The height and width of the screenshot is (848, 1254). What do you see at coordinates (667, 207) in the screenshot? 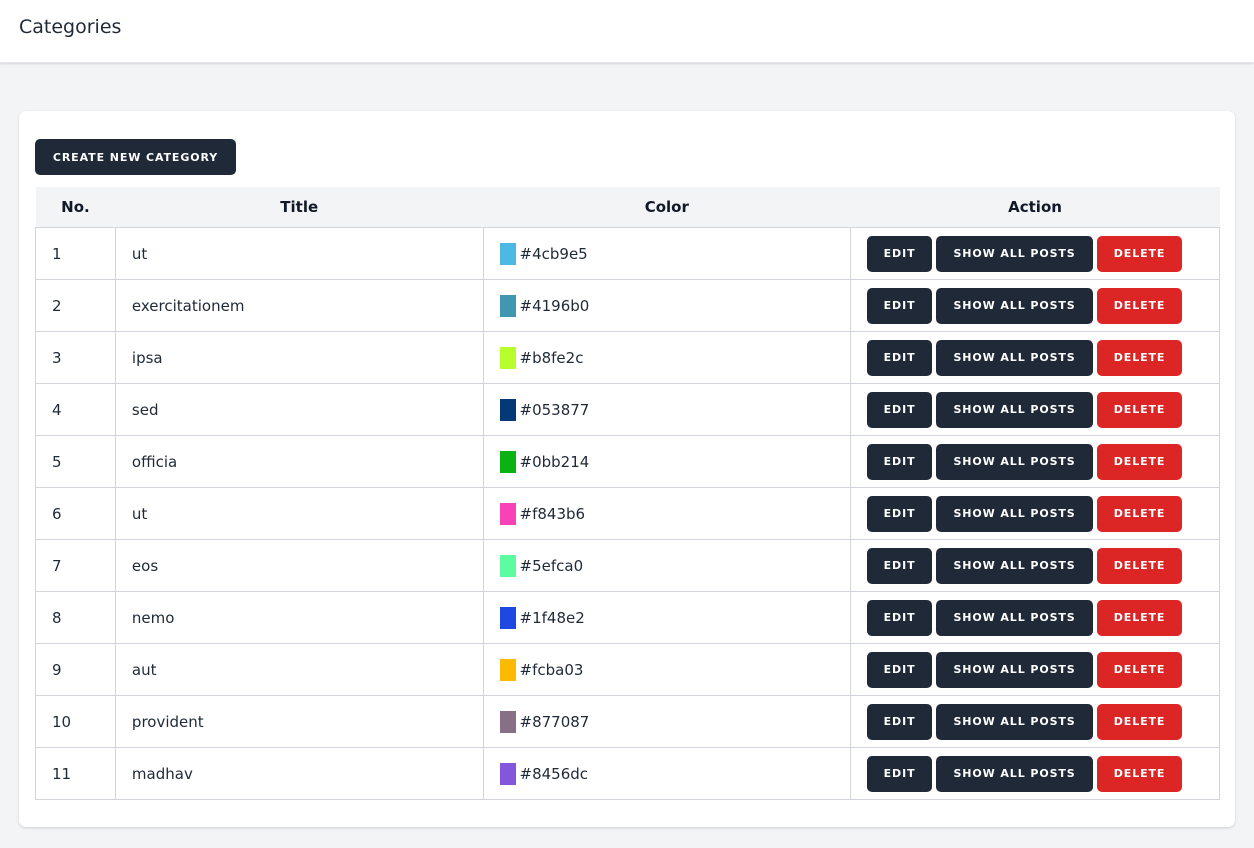
I see `column-header-color: Color` at bounding box center [667, 207].